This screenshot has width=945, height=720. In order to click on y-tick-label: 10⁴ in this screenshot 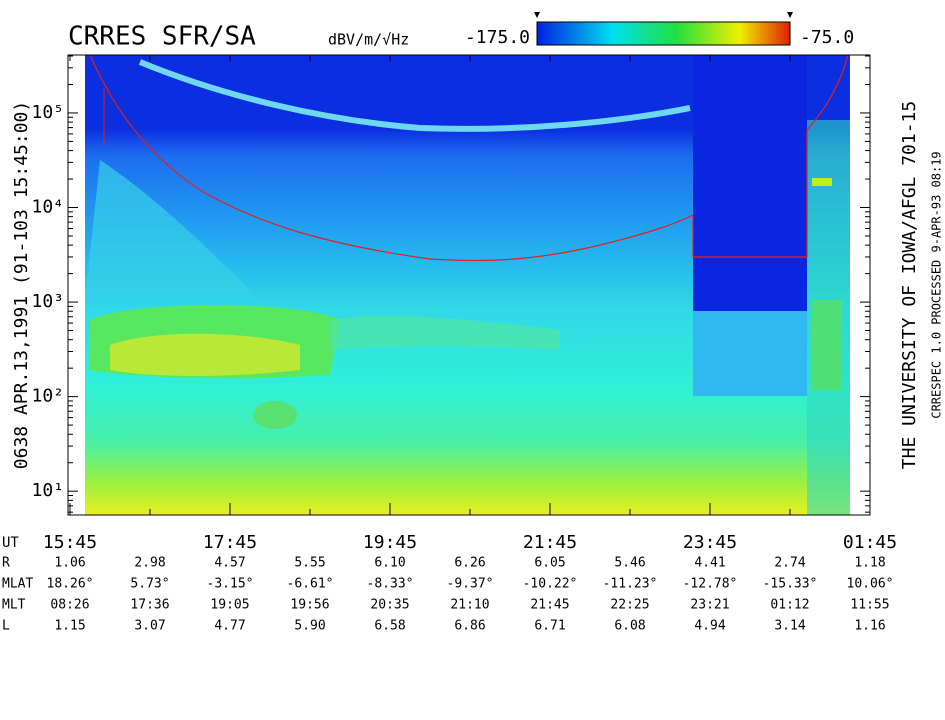, I will do `click(47, 207)`.